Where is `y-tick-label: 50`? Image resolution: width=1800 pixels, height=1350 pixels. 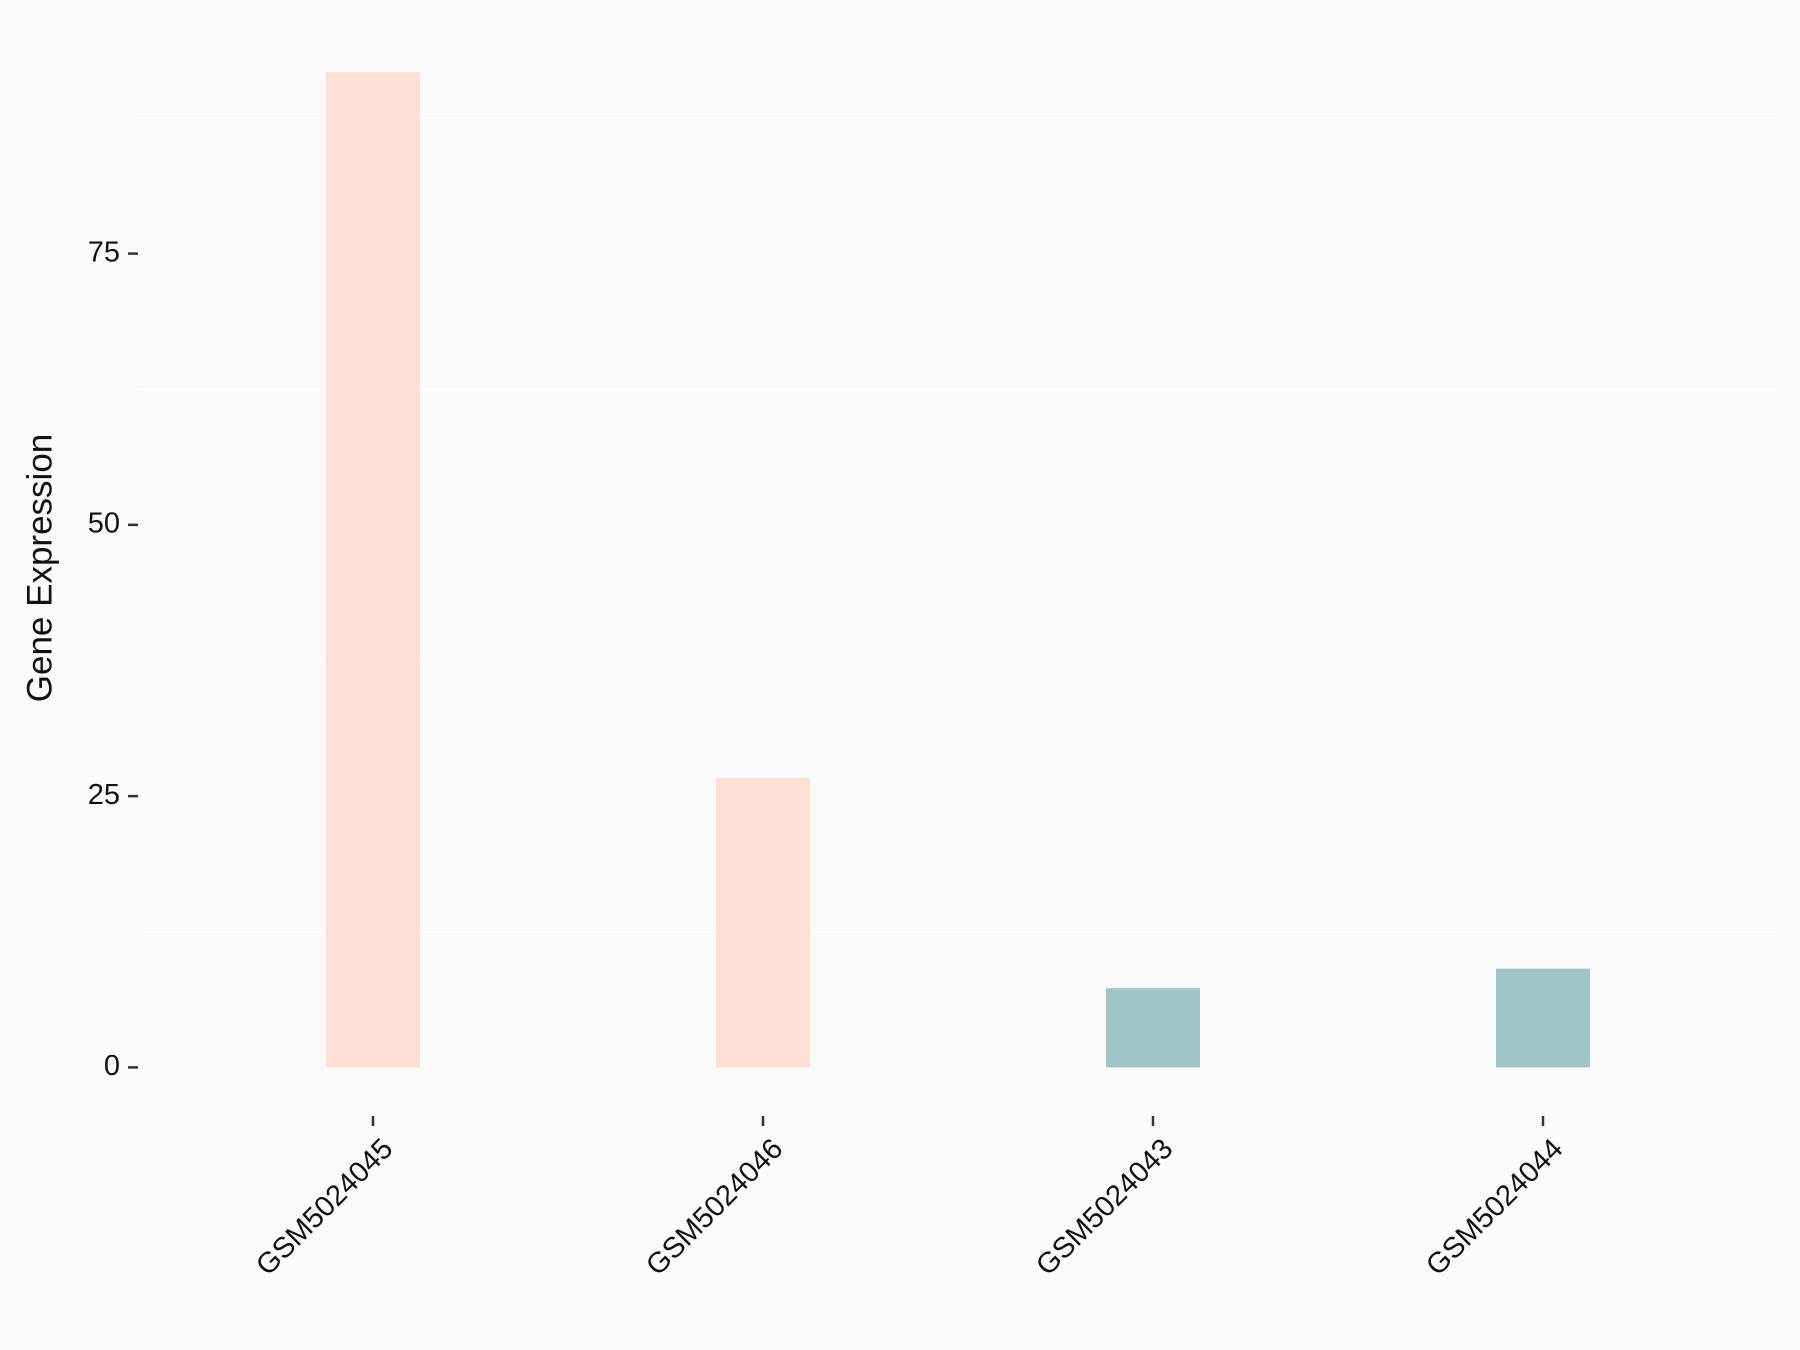
y-tick-label: 50 is located at coordinates (104, 524).